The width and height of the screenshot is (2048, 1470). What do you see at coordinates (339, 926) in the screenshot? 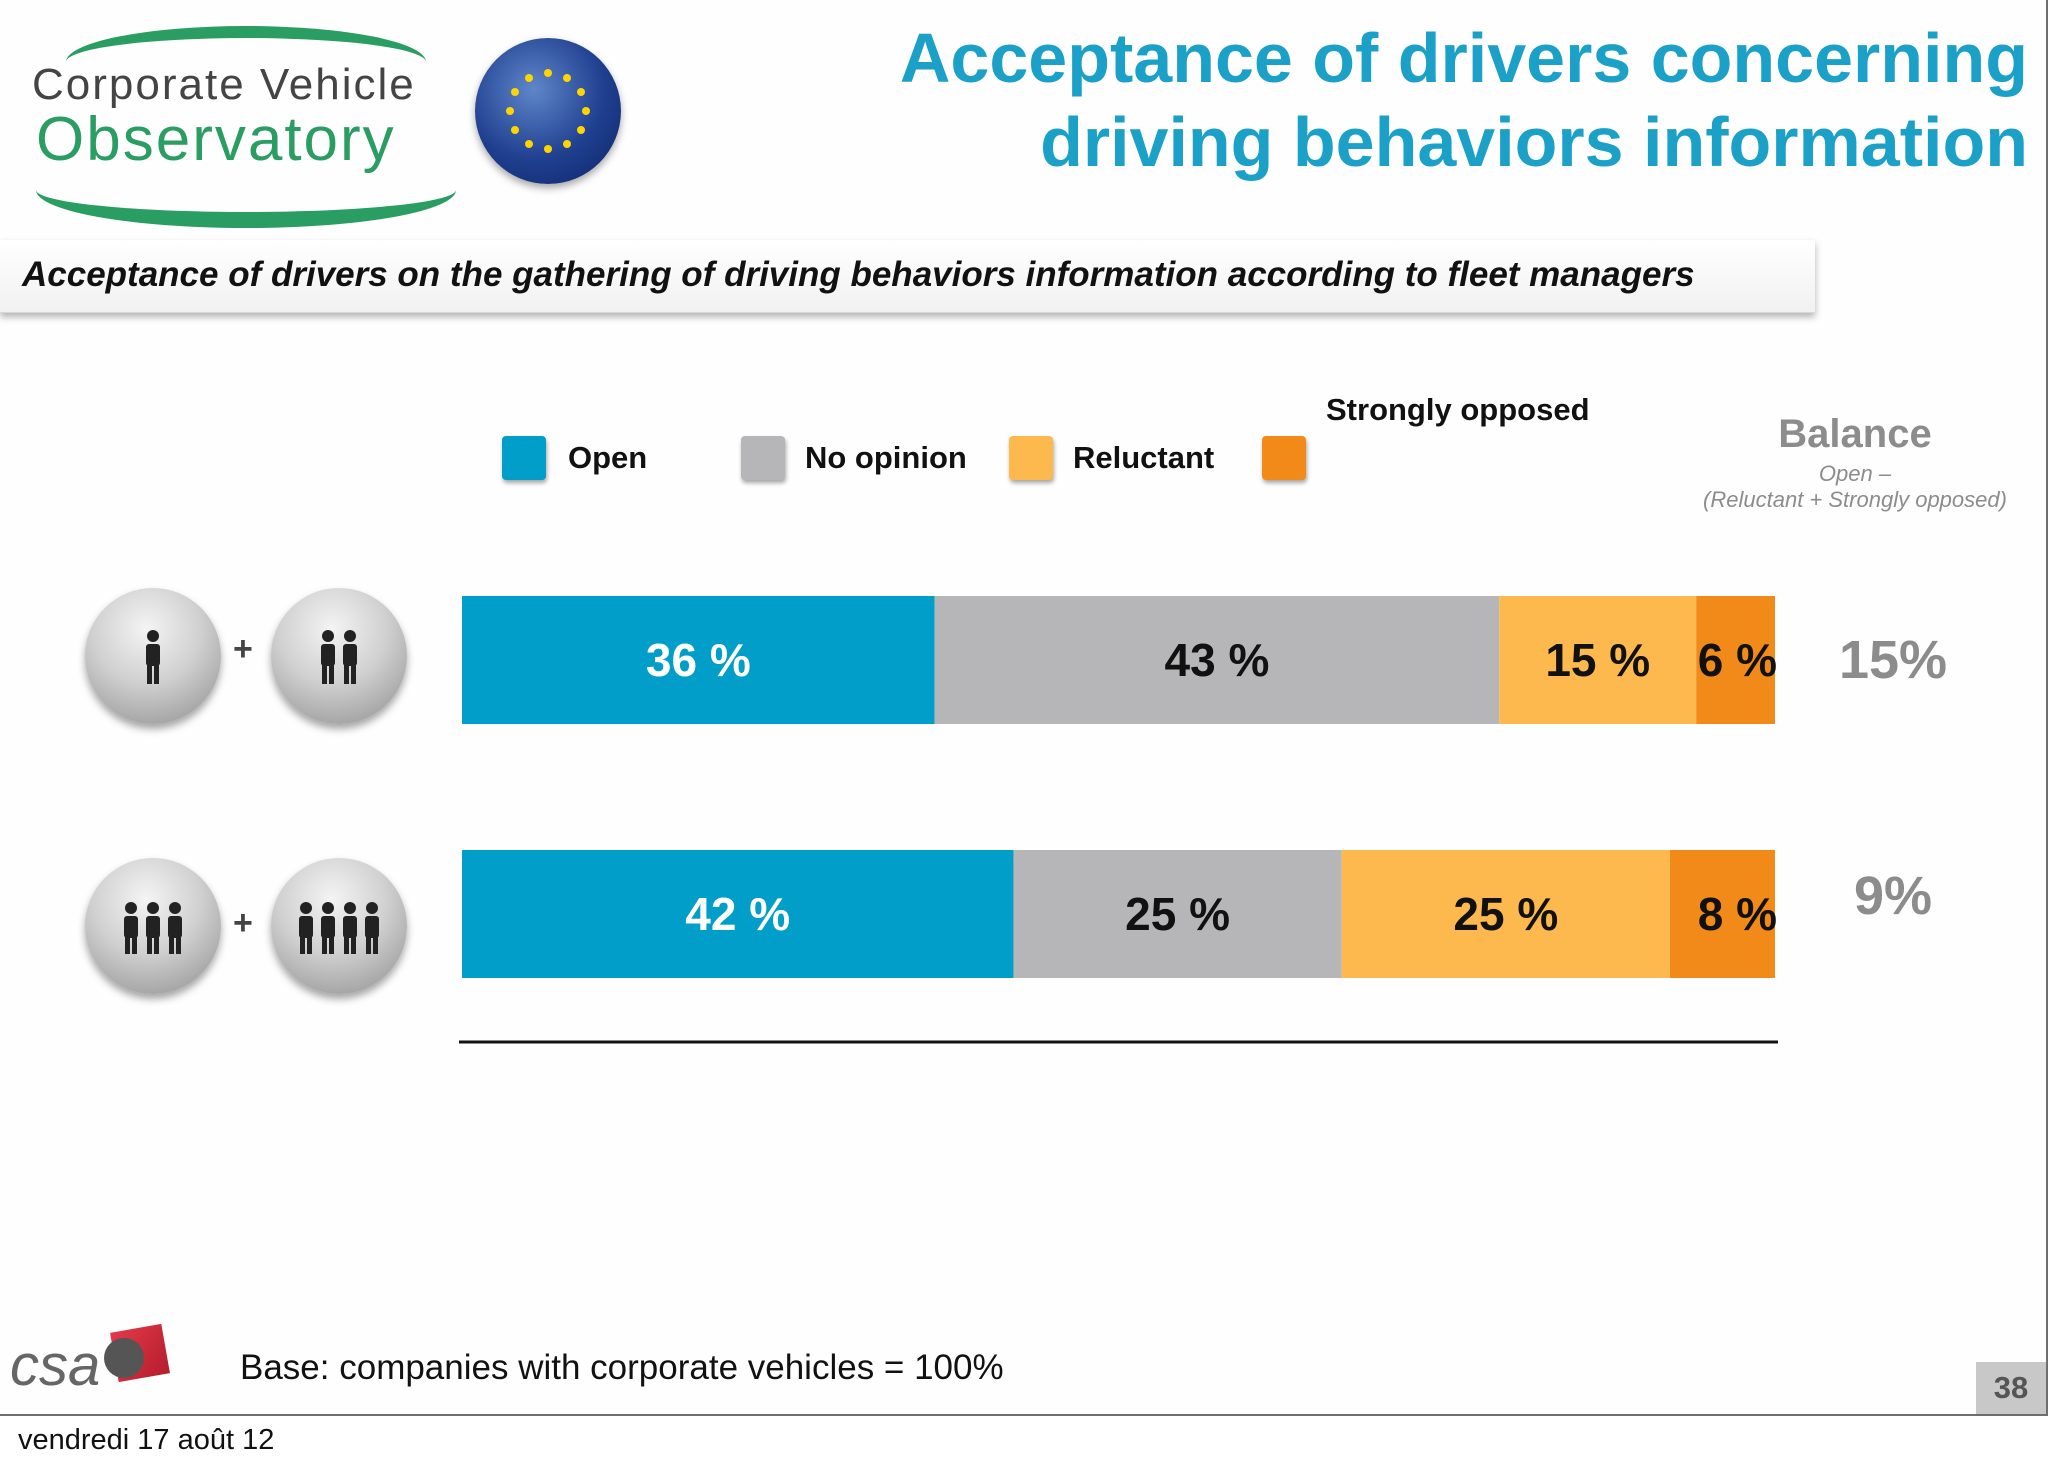
I see `four-persons-icon` at bounding box center [339, 926].